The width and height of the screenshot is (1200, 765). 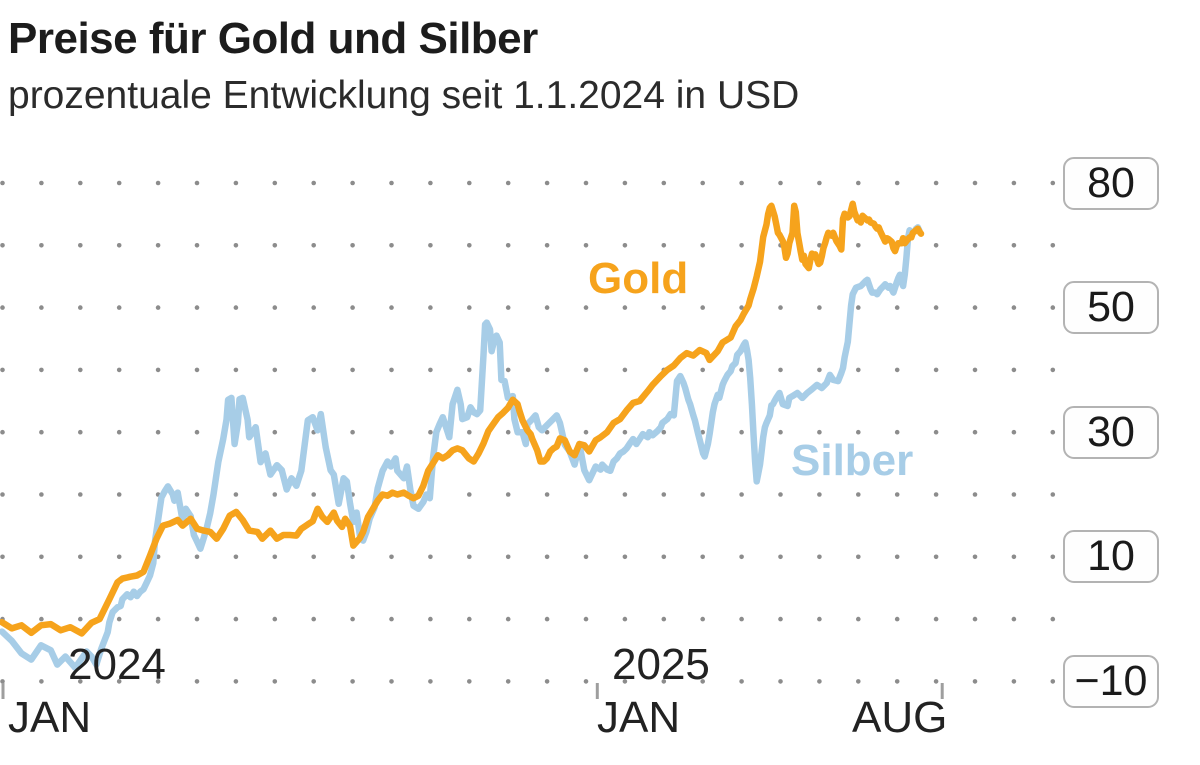 I want to click on x-axis-year-2025: 2025, so click(x=661, y=664).